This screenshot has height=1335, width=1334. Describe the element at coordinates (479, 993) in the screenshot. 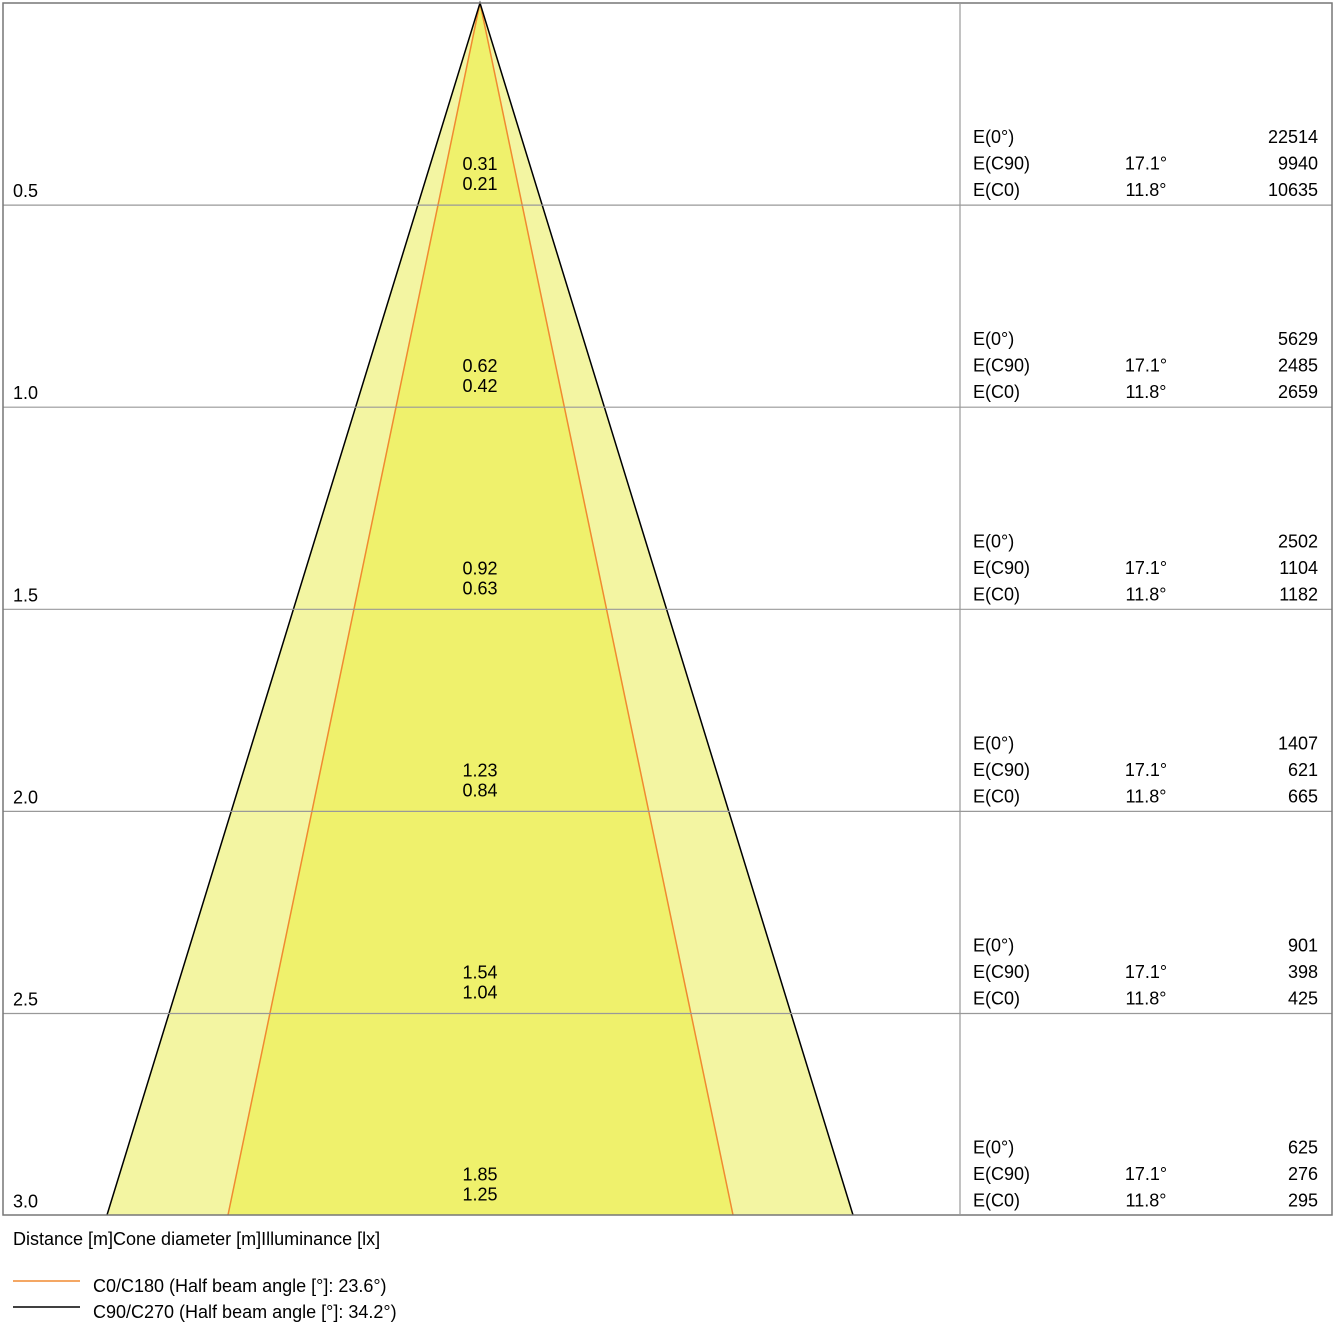

I see `cone-diameter: 1.04` at that location.